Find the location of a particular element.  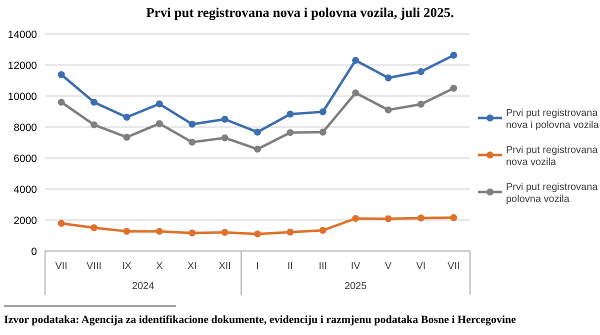

x-tick-label: V is located at coordinates (388, 266).